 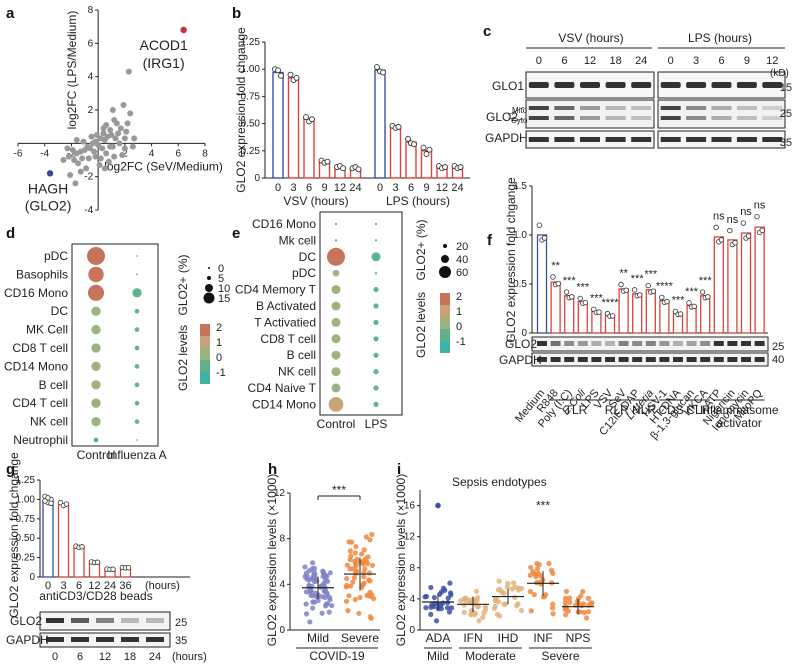 I want to click on g-xtick-label: 12, so click(x=94, y=586).